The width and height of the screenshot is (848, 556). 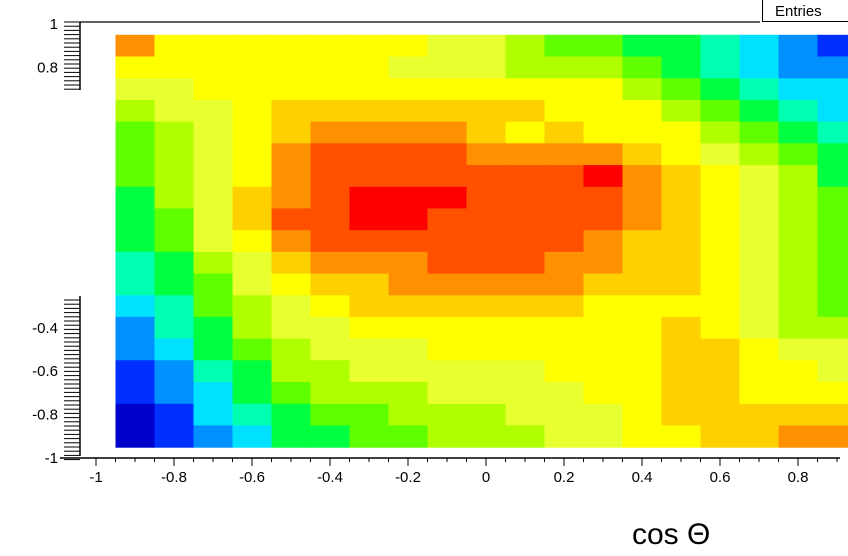 I want to click on y-tick-label: 1, so click(x=54, y=24).